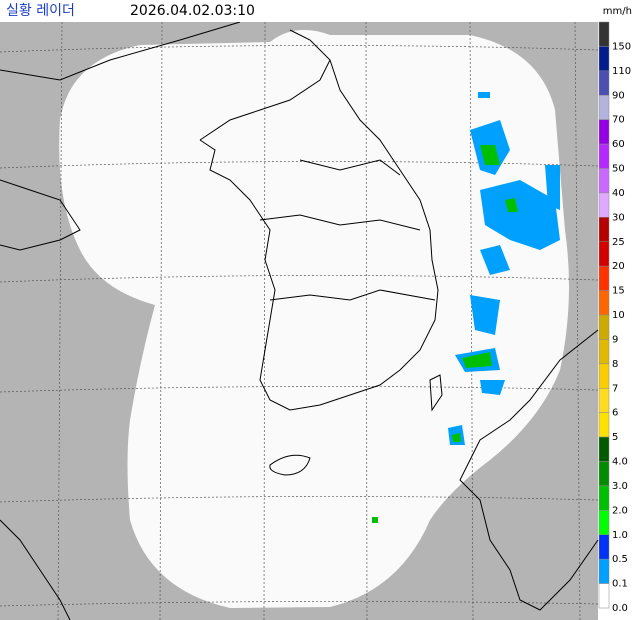  What do you see at coordinates (615, 437) in the screenshot?
I see `legend-label: 5` at bounding box center [615, 437].